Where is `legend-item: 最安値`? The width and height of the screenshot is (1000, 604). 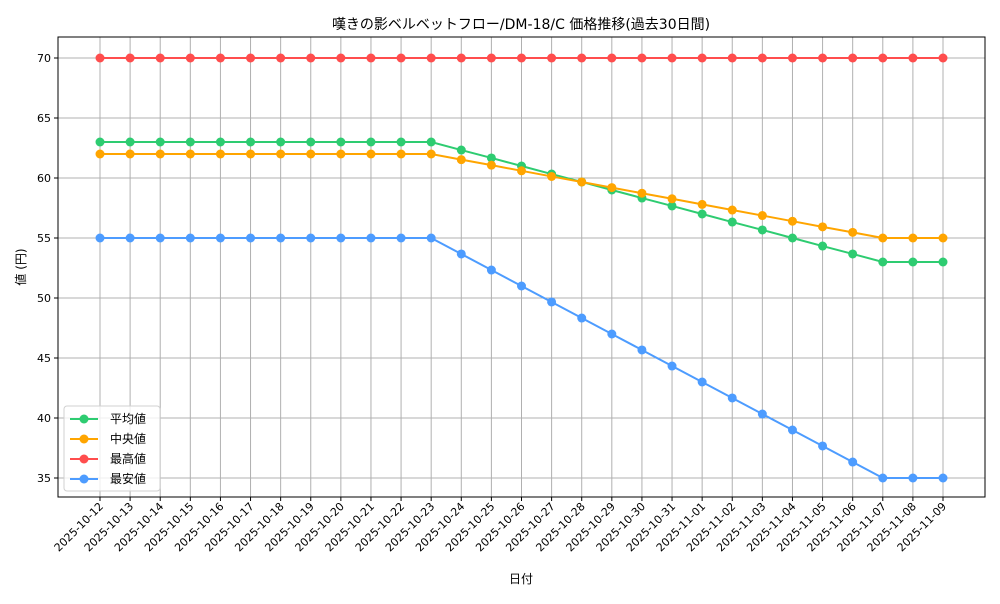 legend-item: 最安値 is located at coordinates (108, 478).